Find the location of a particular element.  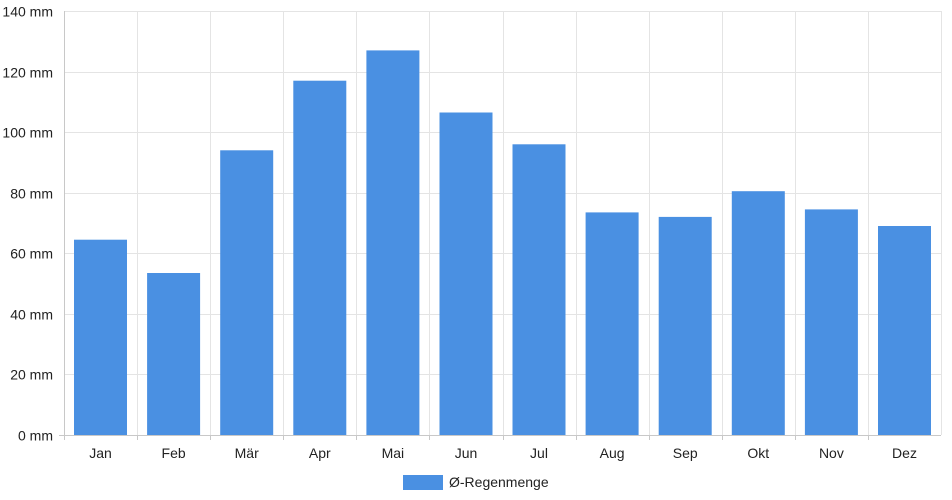

y-tick-label: 40 mm is located at coordinates (31, 315).